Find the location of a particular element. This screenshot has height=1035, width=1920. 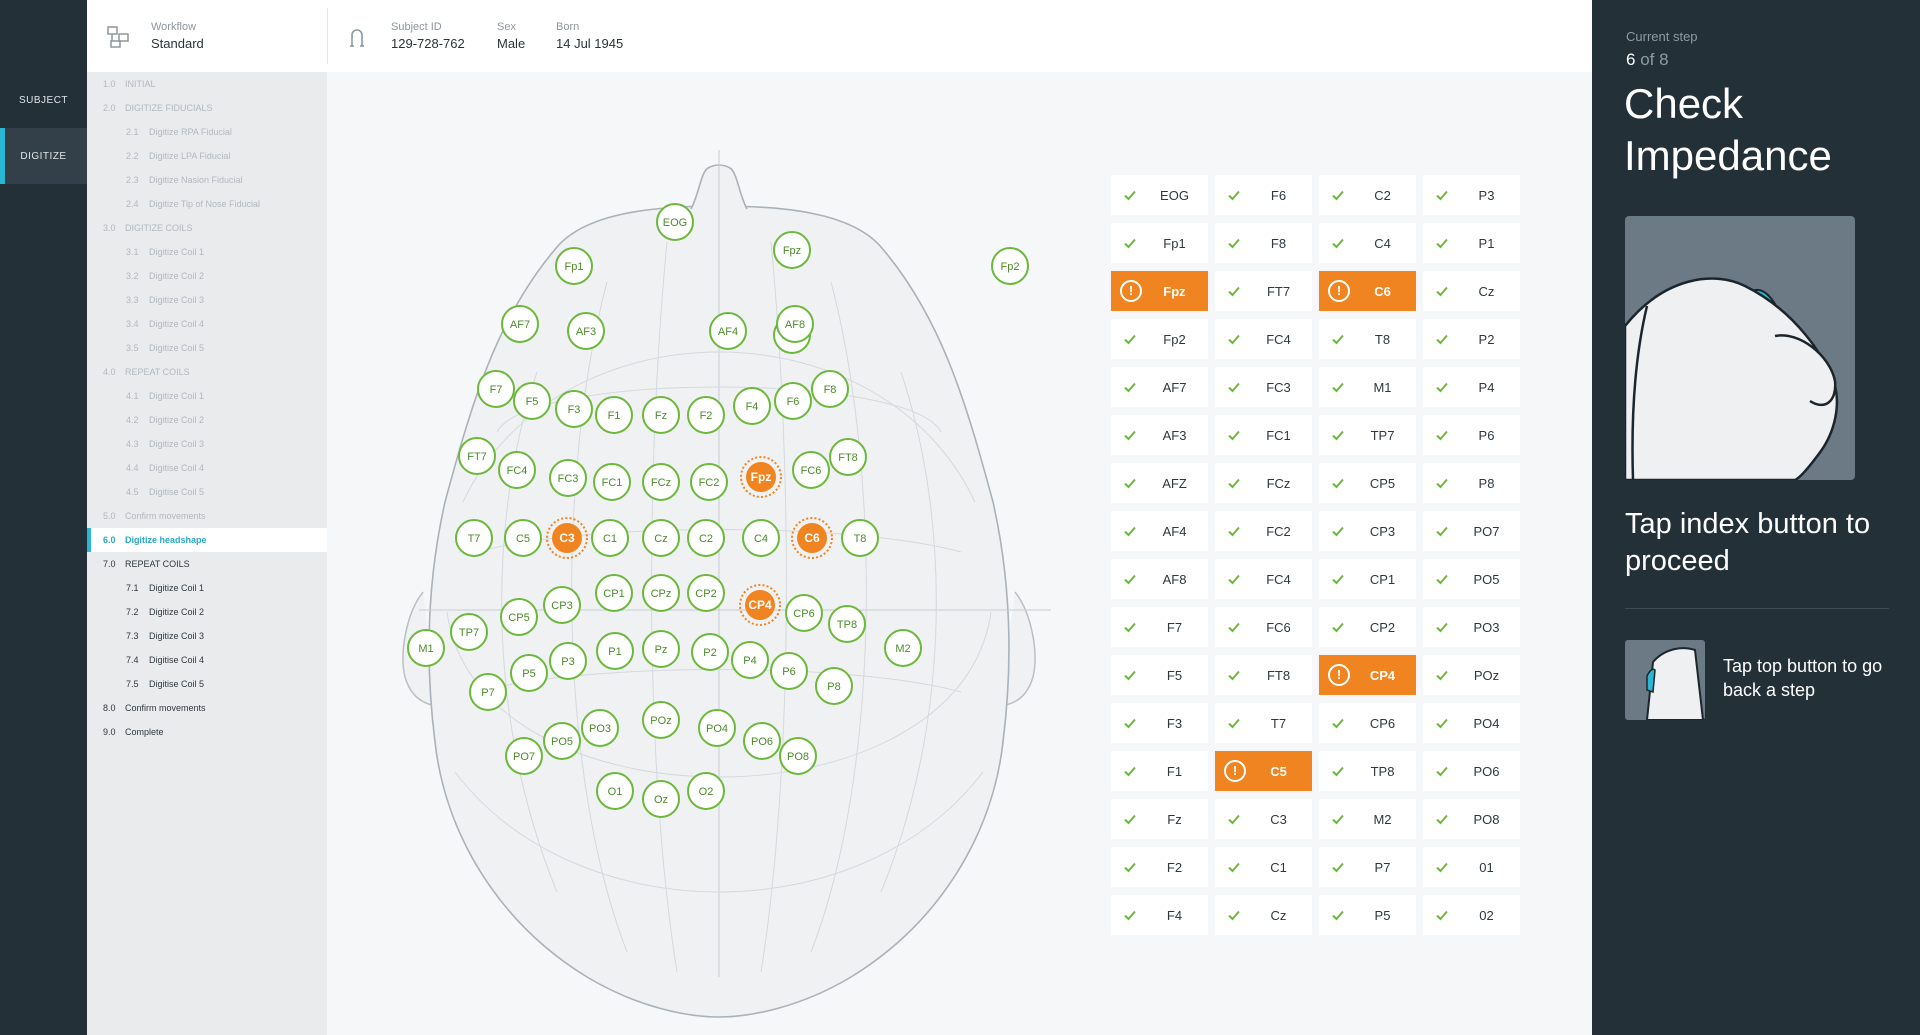

impedance-cell: F2 is located at coordinates (1159, 867).